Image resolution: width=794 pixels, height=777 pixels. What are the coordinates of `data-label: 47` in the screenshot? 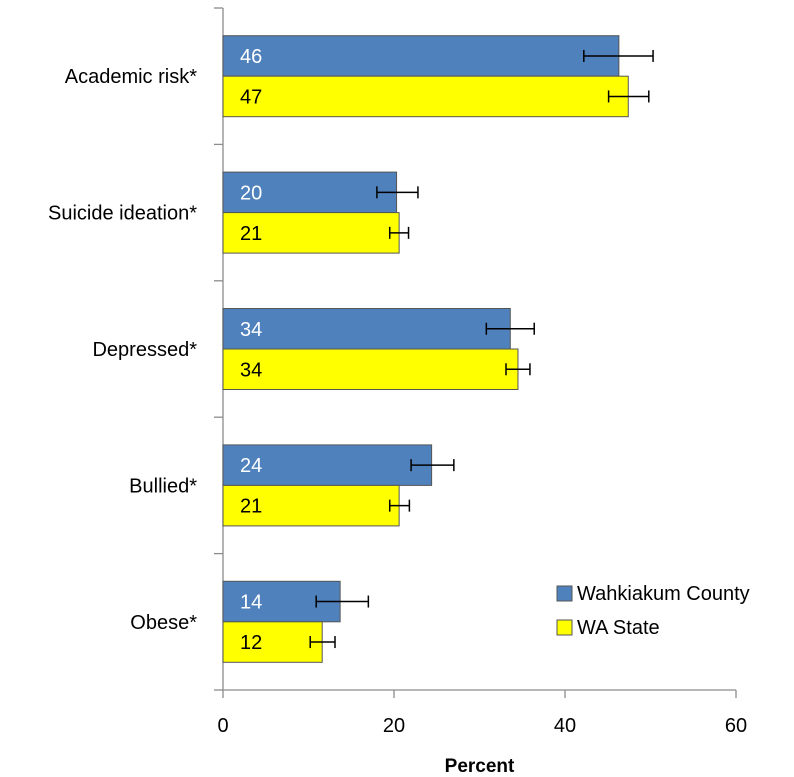 It's located at (251, 97).